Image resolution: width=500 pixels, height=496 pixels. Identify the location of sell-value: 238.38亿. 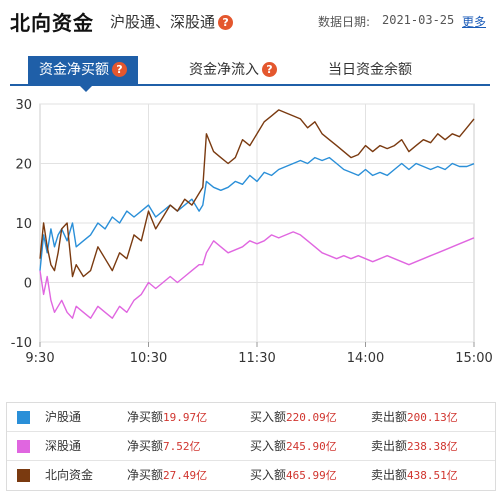
(432, 446).